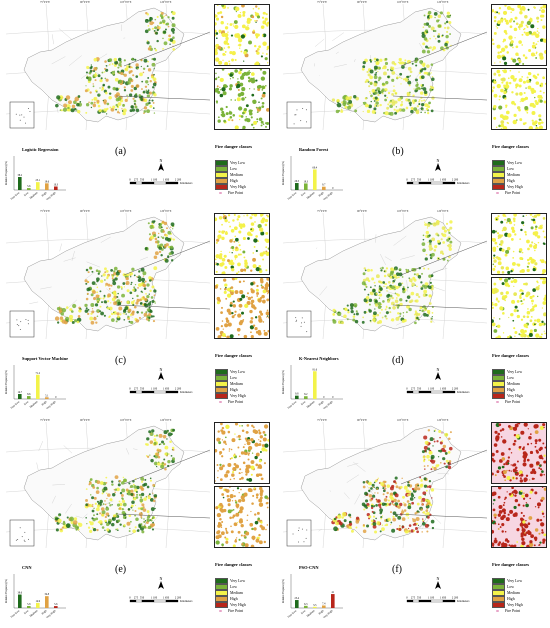 Image resolution: width=550 pixels, height=628 pixels. Describe the element at coordinates (29, 394) in the screenshot. I see `bar-value-label: 8.6` at that location.